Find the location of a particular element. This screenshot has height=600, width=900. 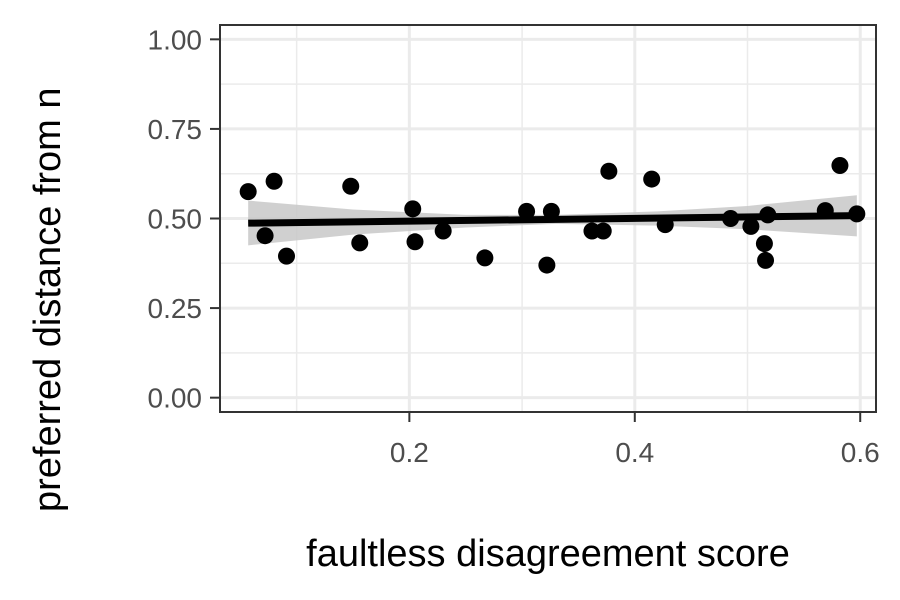

data-points is located at coordinates (552, 215).